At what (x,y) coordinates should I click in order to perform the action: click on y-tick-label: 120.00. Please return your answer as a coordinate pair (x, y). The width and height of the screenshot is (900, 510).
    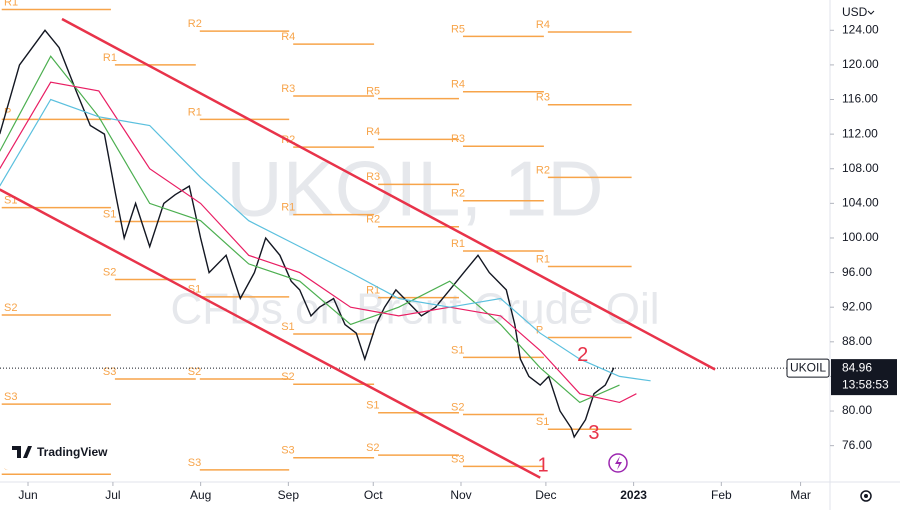
    Looking at the image, I should click on (860, 64).